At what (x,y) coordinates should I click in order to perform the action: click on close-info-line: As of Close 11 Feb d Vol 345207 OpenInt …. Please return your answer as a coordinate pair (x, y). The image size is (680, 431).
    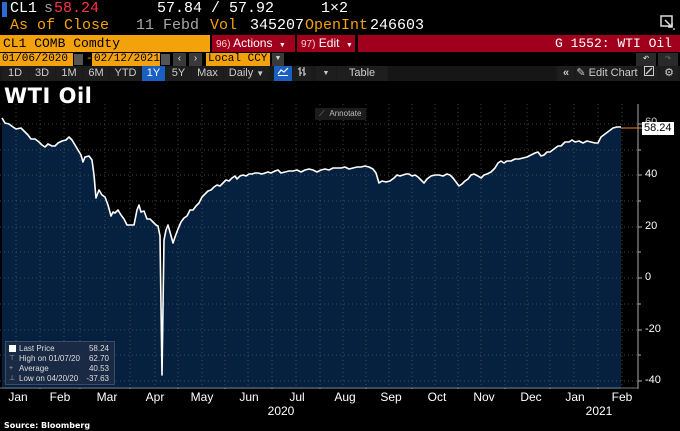
    Looking at the image, I should click on (340, 26).